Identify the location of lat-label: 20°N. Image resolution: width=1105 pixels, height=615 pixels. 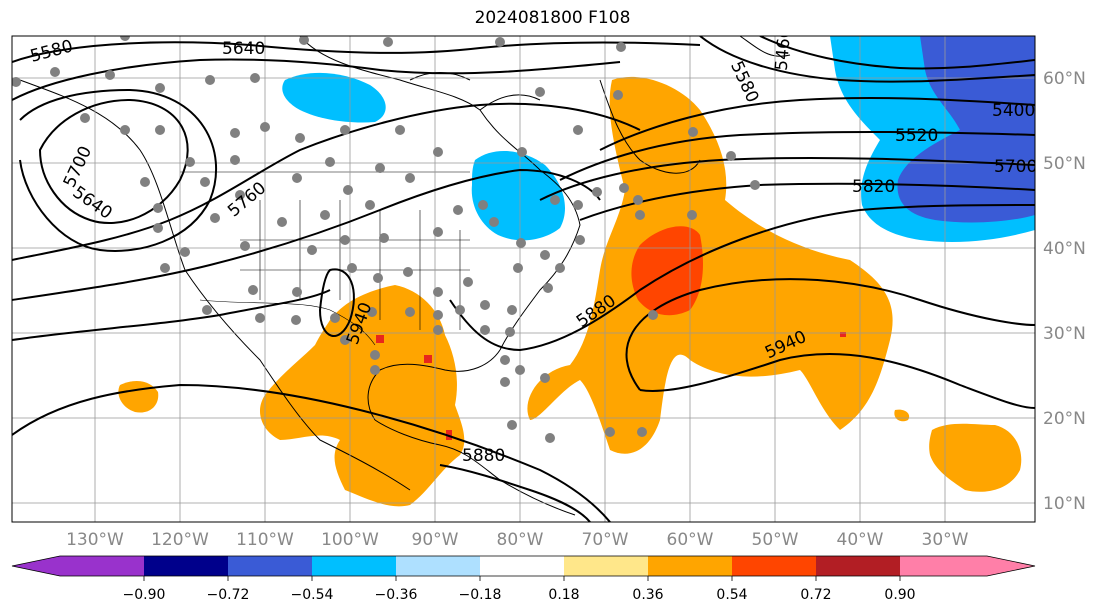
(1064, 419).